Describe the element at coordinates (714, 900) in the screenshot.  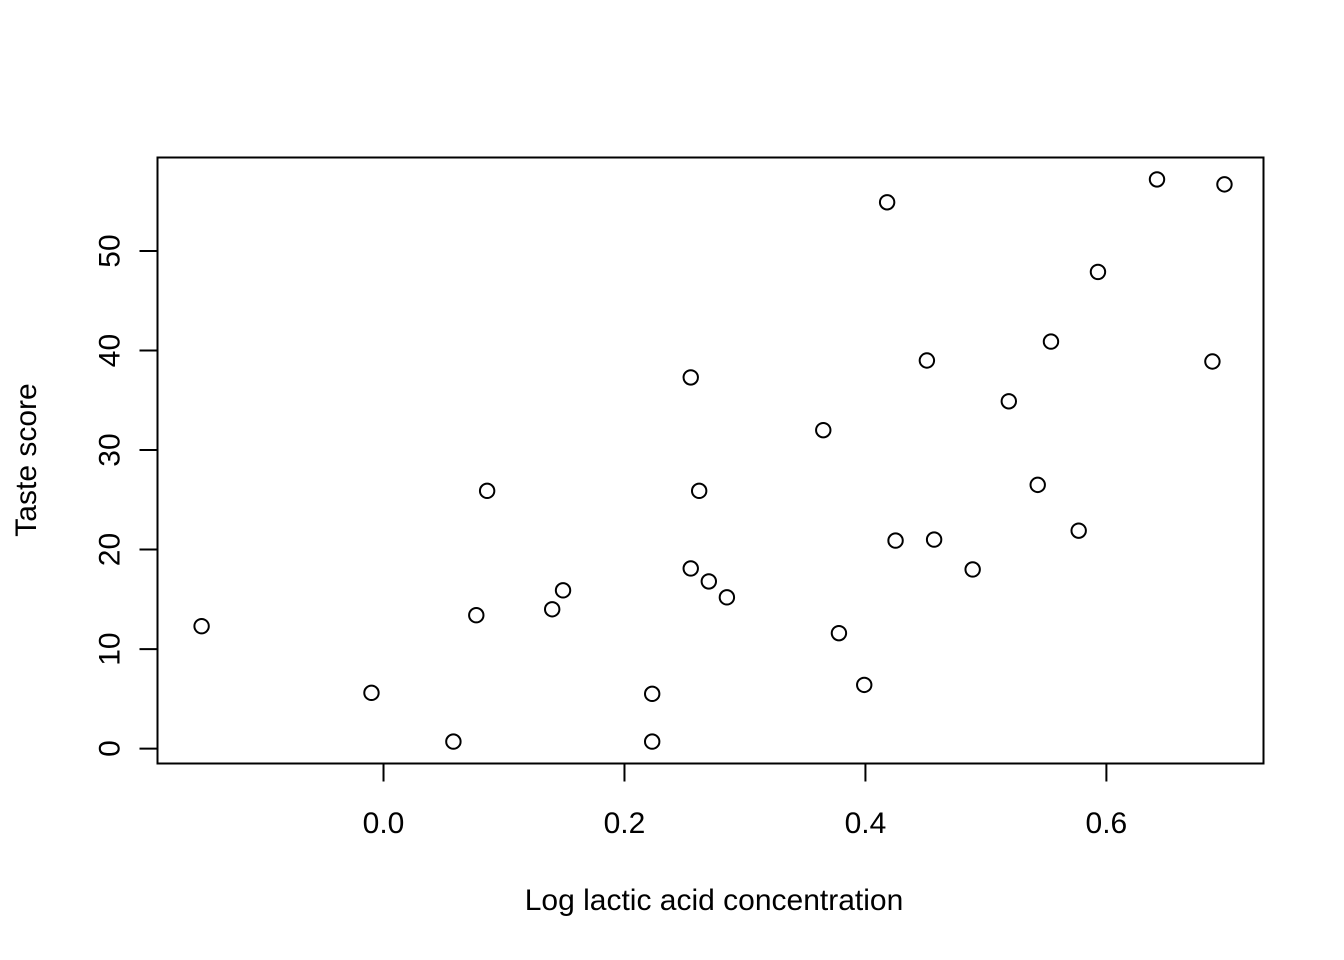
I see `x-axis-label: Log lactic acid concentration` at that location.